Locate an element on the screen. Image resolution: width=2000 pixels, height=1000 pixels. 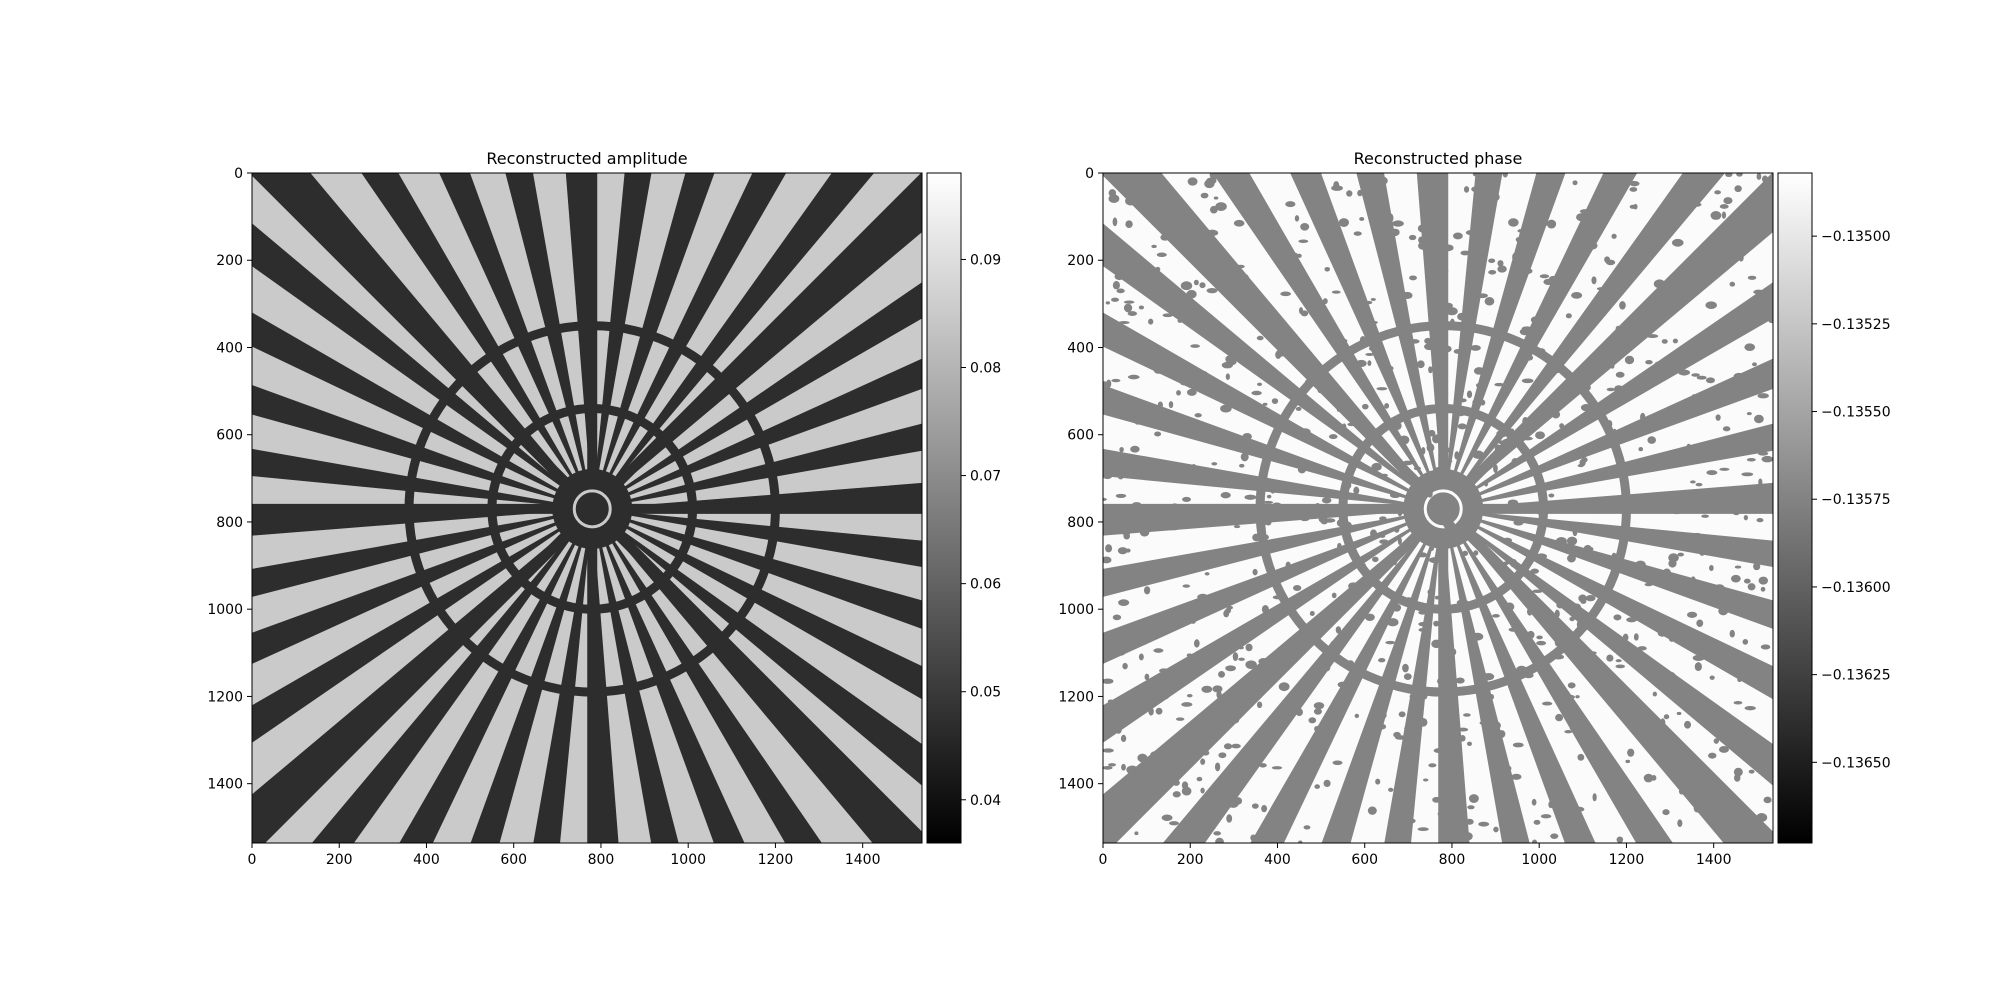
phase-colorbar-tick-label: −0.13625 is located at coordinates (1856, 676).